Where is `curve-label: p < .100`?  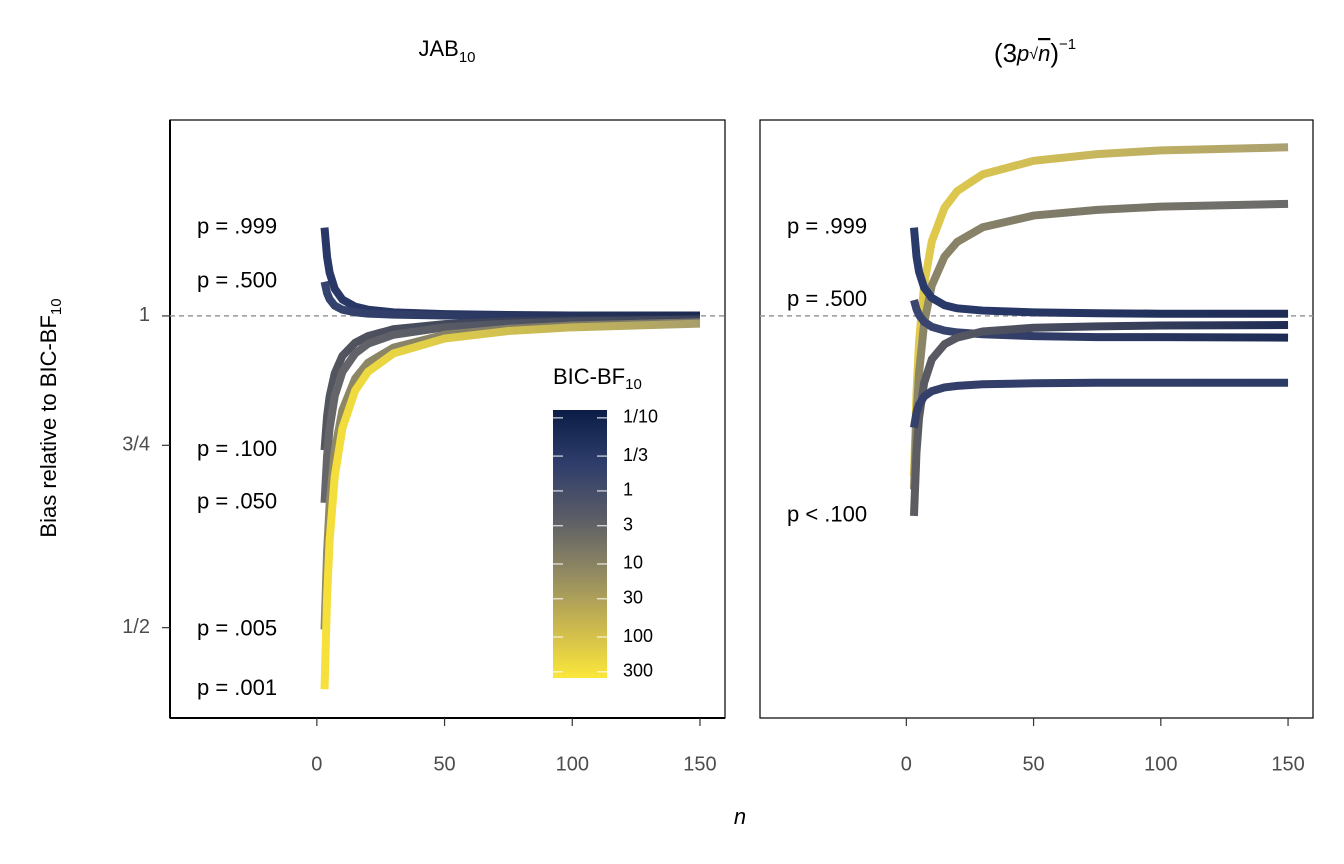
curve-label: p < .100 is located at coordinates (827, 514).